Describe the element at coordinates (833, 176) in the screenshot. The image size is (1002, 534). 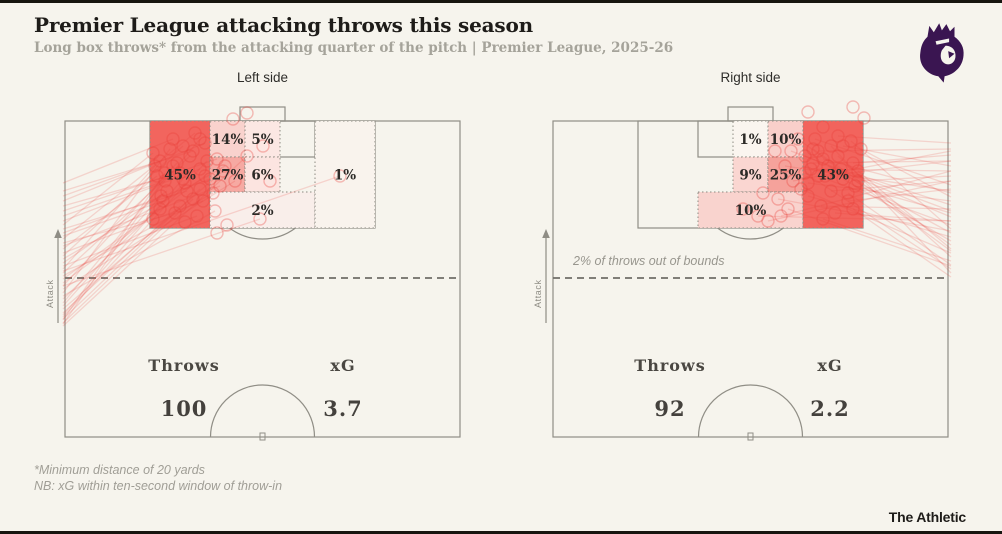
I see `svg-text: 43%` at that location.